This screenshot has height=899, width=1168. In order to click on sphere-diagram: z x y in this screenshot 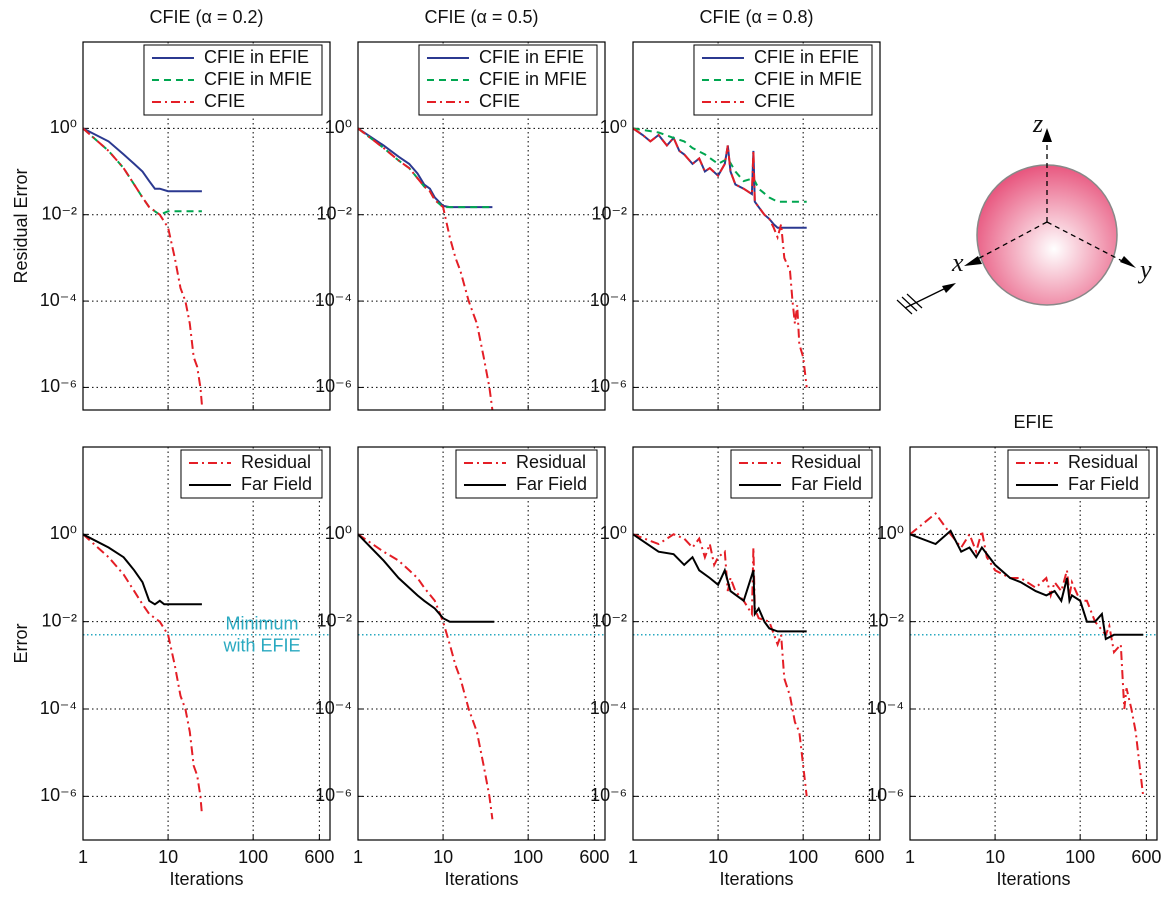, I will do `click(1024, 212)`.